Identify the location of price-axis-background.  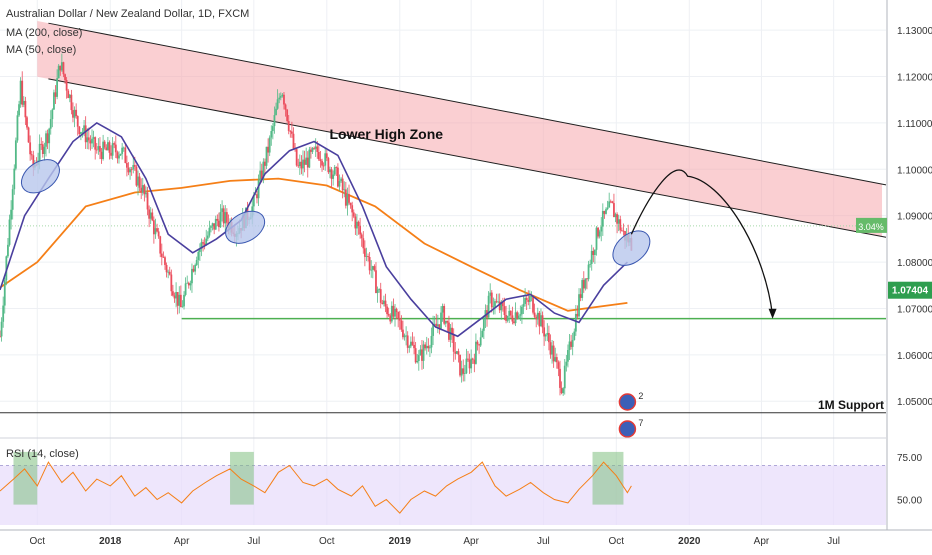
(909, 275).